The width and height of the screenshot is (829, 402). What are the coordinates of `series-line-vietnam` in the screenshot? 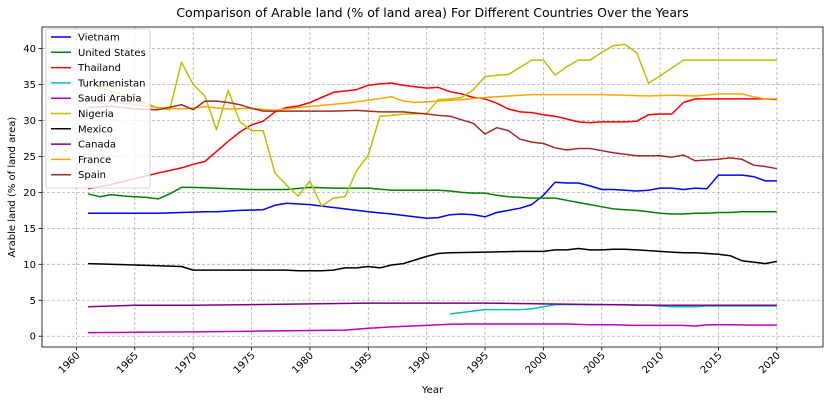 It's located at (432, 197).